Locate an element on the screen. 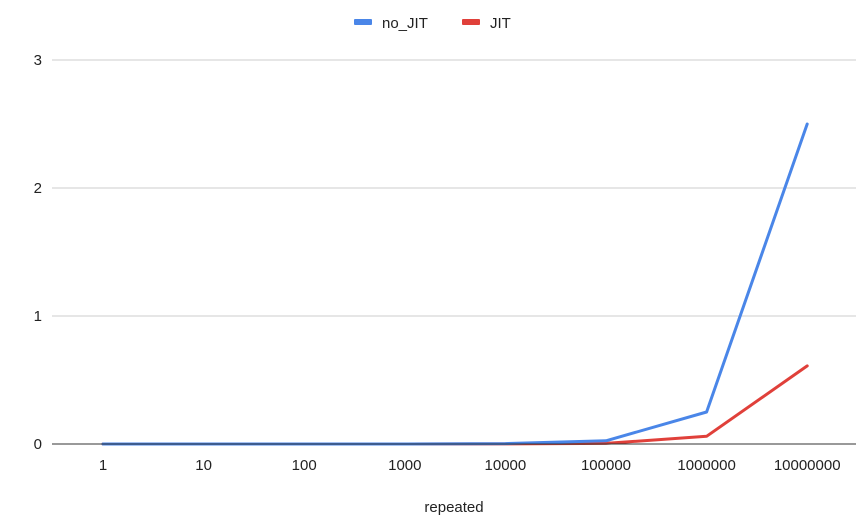 Image resolution: width=868 pixels, height=532 pixels. x-tick-label: 10000 is located at coordinates (506, 465).